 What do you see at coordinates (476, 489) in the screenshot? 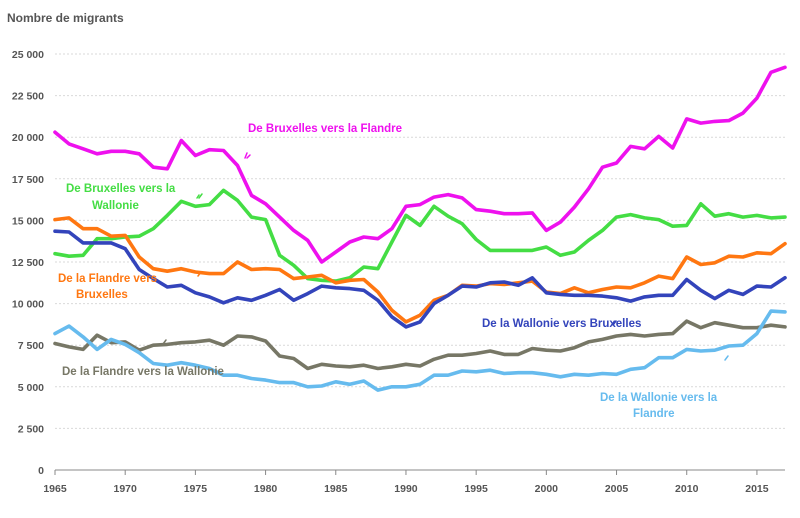
I see `x-tick-label: 1995` at bounding box center [476, 489].